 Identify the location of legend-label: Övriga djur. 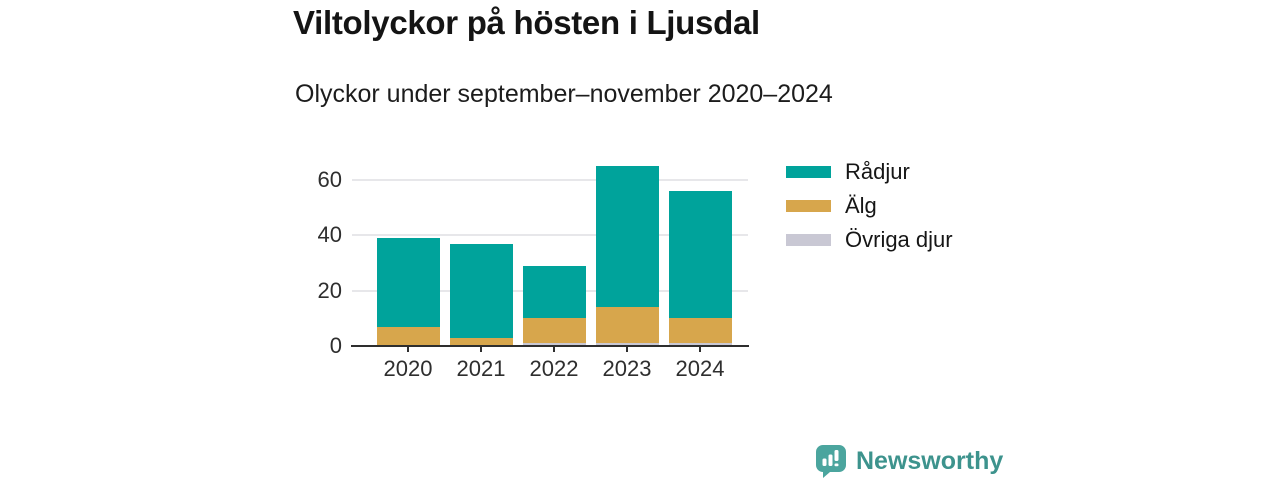
(899, 239).